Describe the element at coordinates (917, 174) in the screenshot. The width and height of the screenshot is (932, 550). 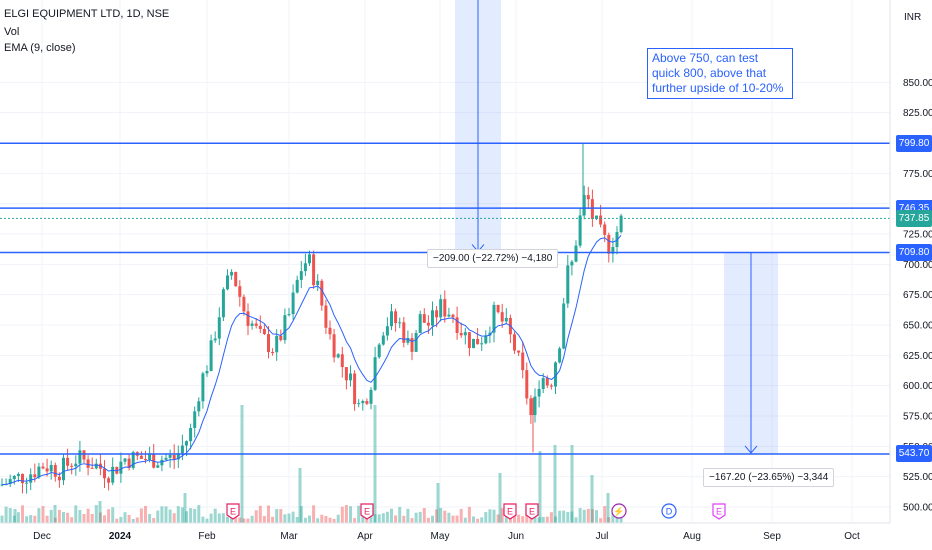
I see `price-tick-label: 775.00` at that location.